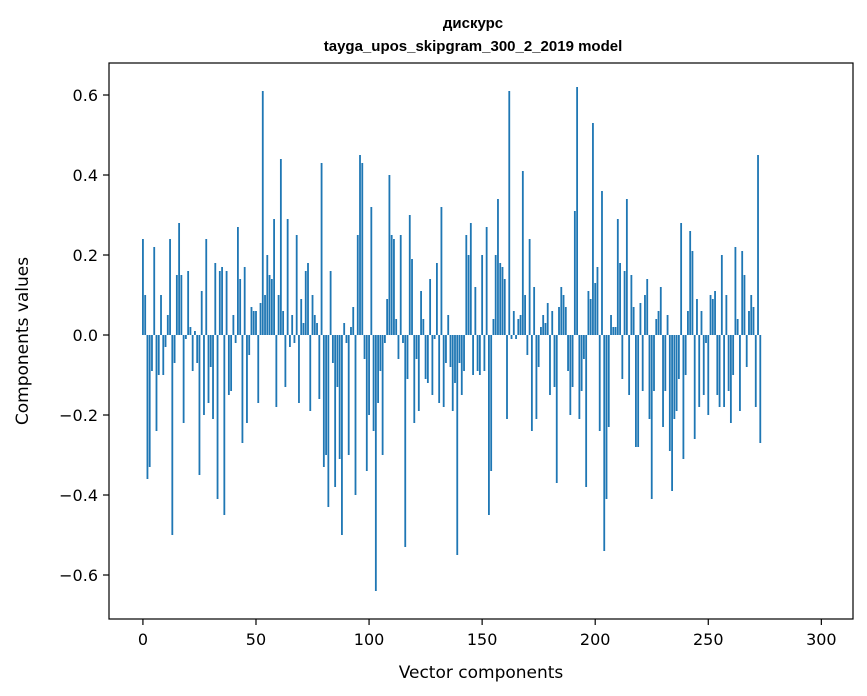 This screenshot has width=867, height=696. I want to click on x-tick-label: 250, so click(708, 639).